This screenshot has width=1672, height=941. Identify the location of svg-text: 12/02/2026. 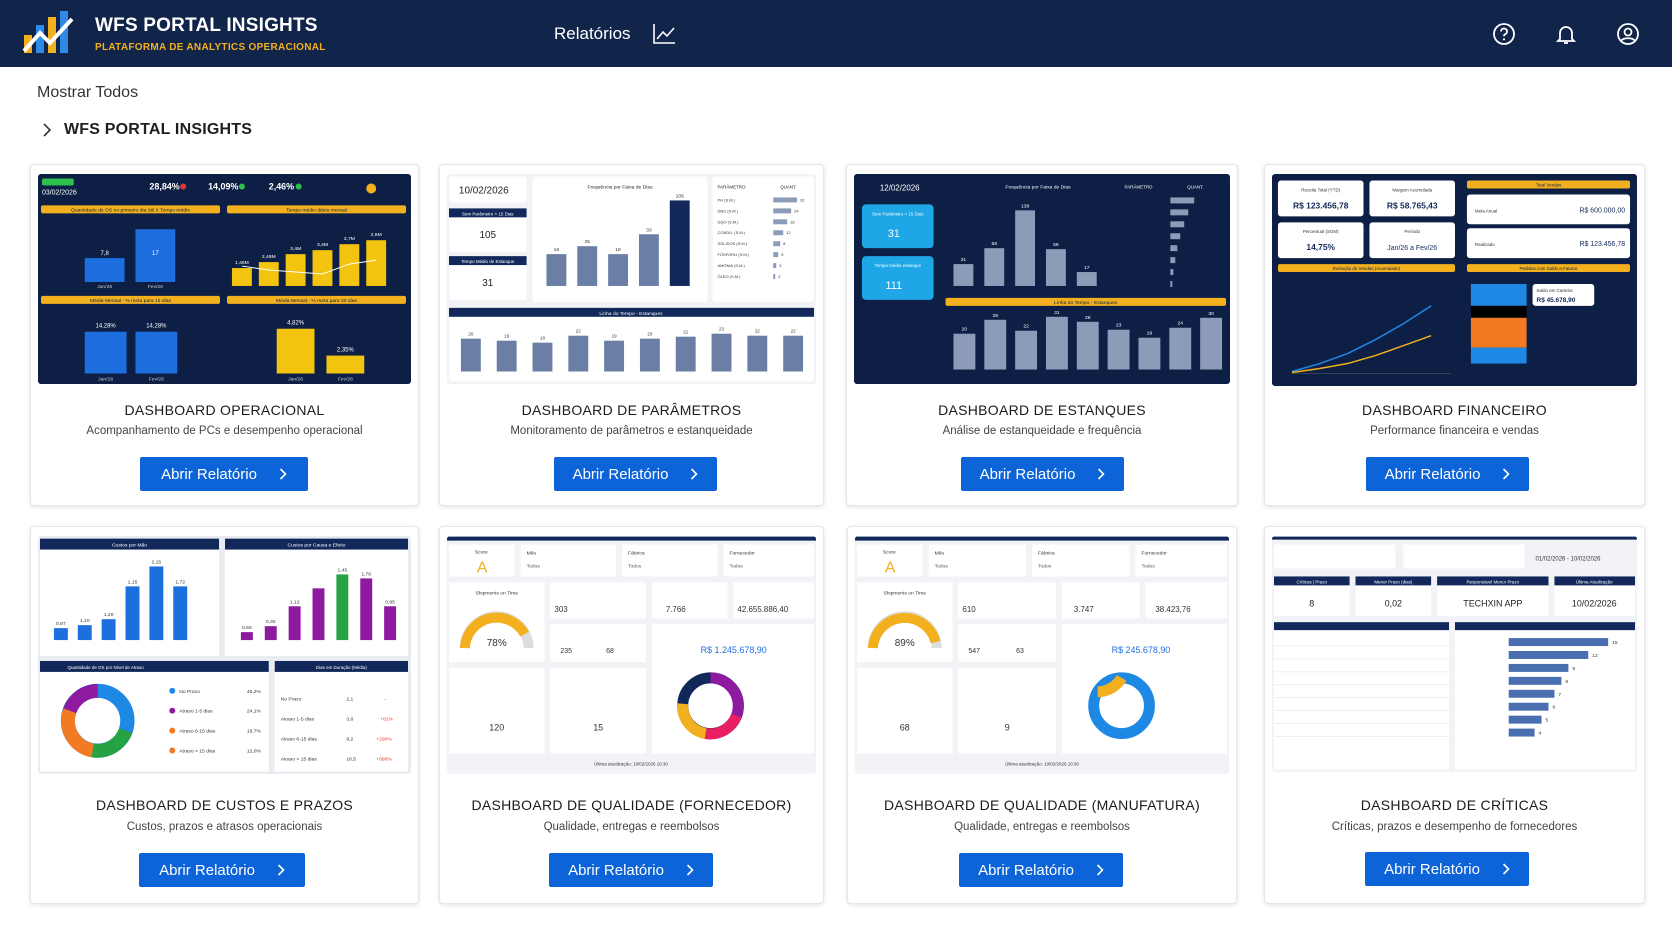
(900, 187).